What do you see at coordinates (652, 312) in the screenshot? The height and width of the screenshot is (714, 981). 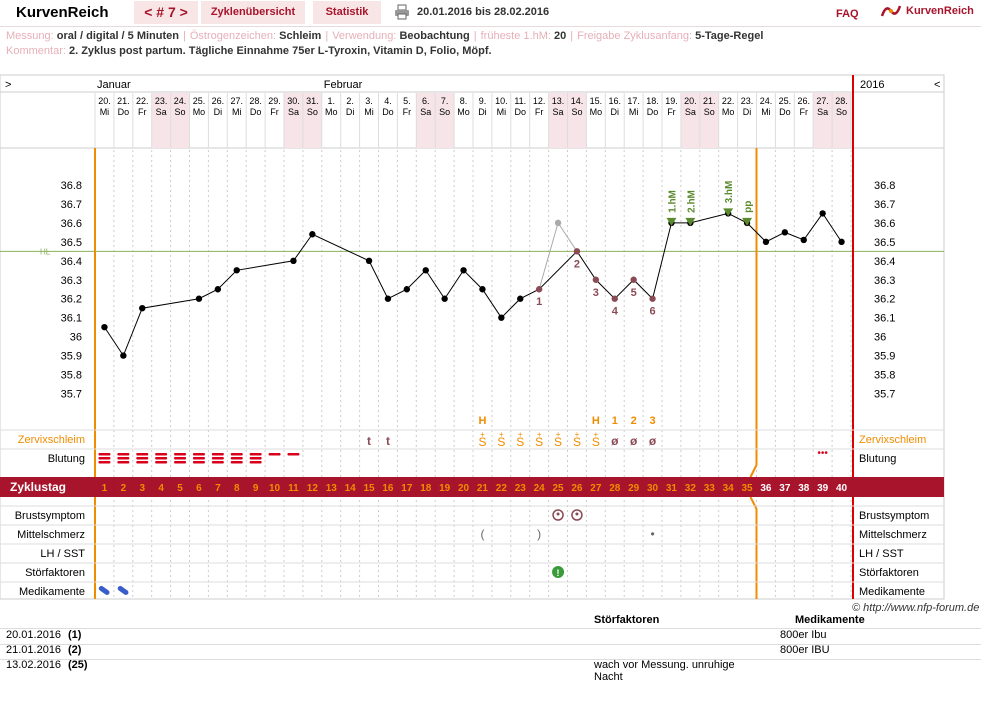 I see `low-count-label: 6` at bounding box center [652, 312].